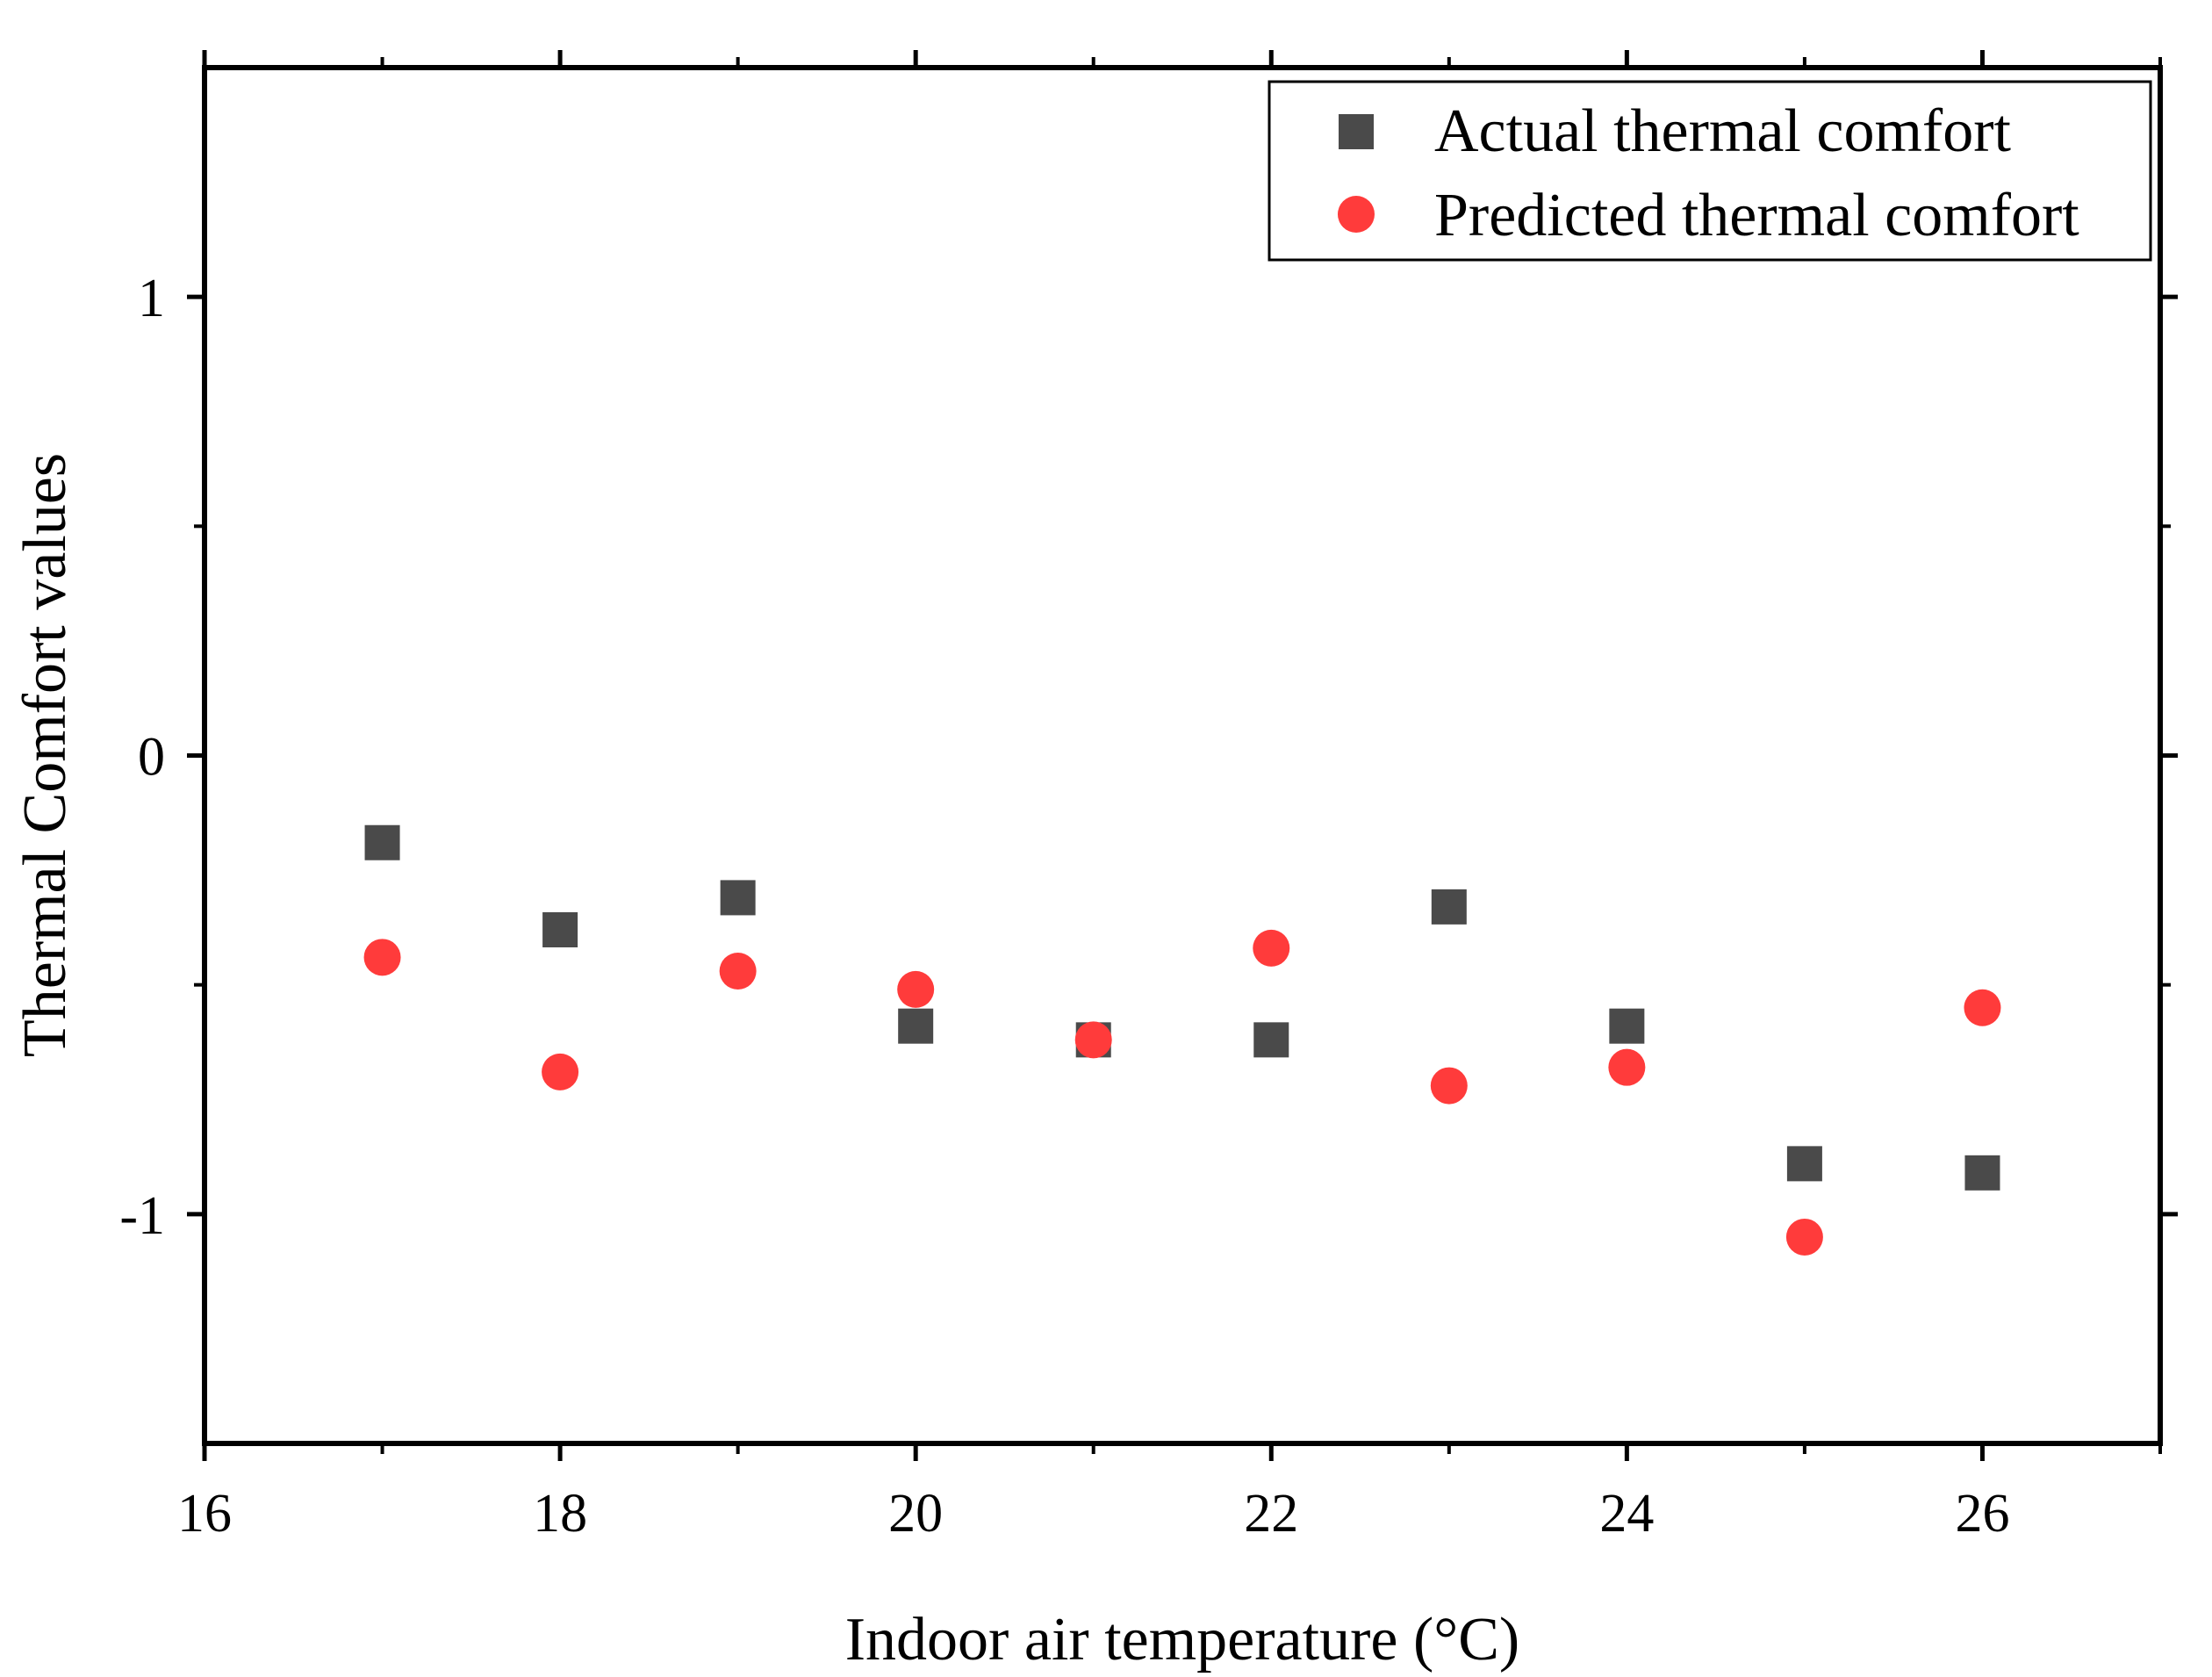  What do you see at coordinates (1356, 215) in the screenshot?
I see `legend-marker-predicted` at bounding box center [1356, 215].